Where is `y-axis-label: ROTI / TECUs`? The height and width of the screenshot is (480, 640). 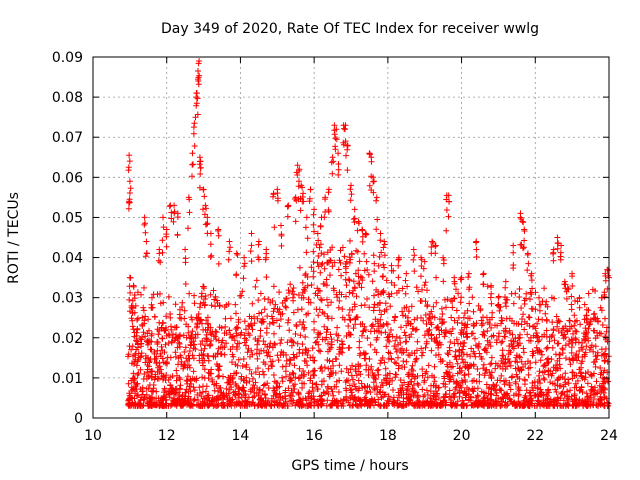
y-axis-label: ROTI / TECUs is located at coordinates (14, 238).